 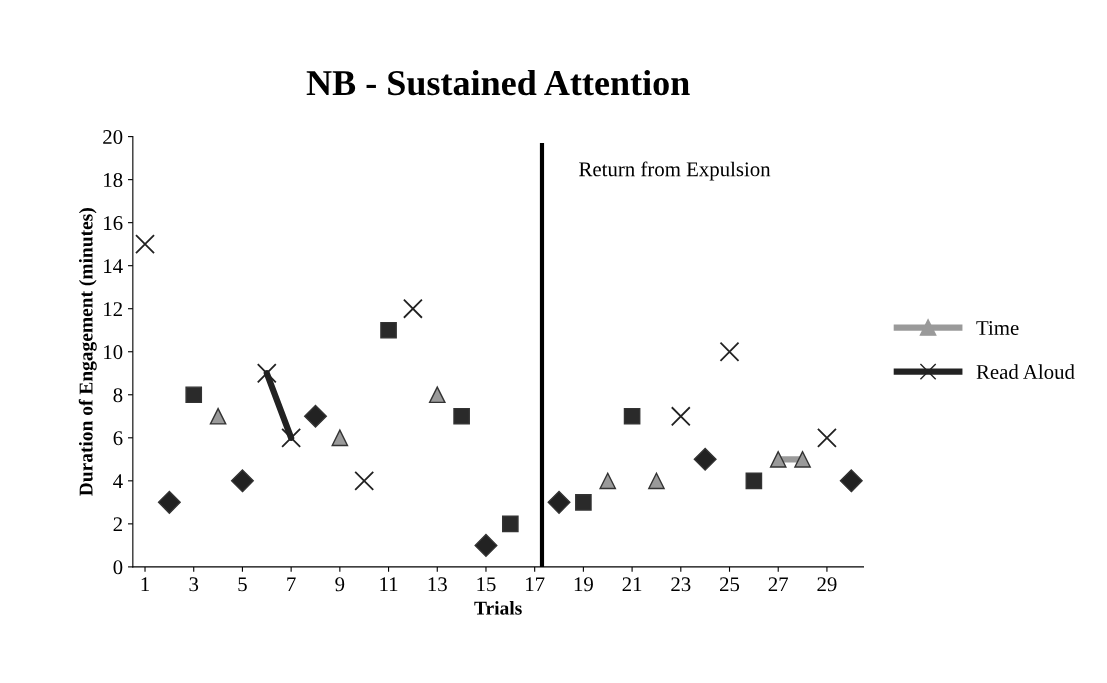 I want to click on legend-label: Read Aloud, so click(x=1025, y=372).